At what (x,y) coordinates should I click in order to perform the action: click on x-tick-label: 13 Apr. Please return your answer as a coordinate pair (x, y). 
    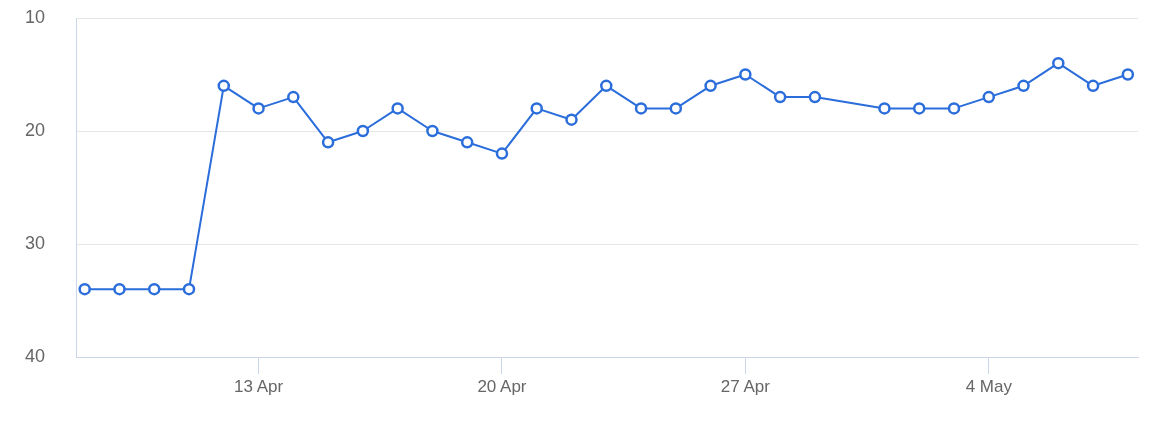
    Looking at the image, I should click on (258, 386).